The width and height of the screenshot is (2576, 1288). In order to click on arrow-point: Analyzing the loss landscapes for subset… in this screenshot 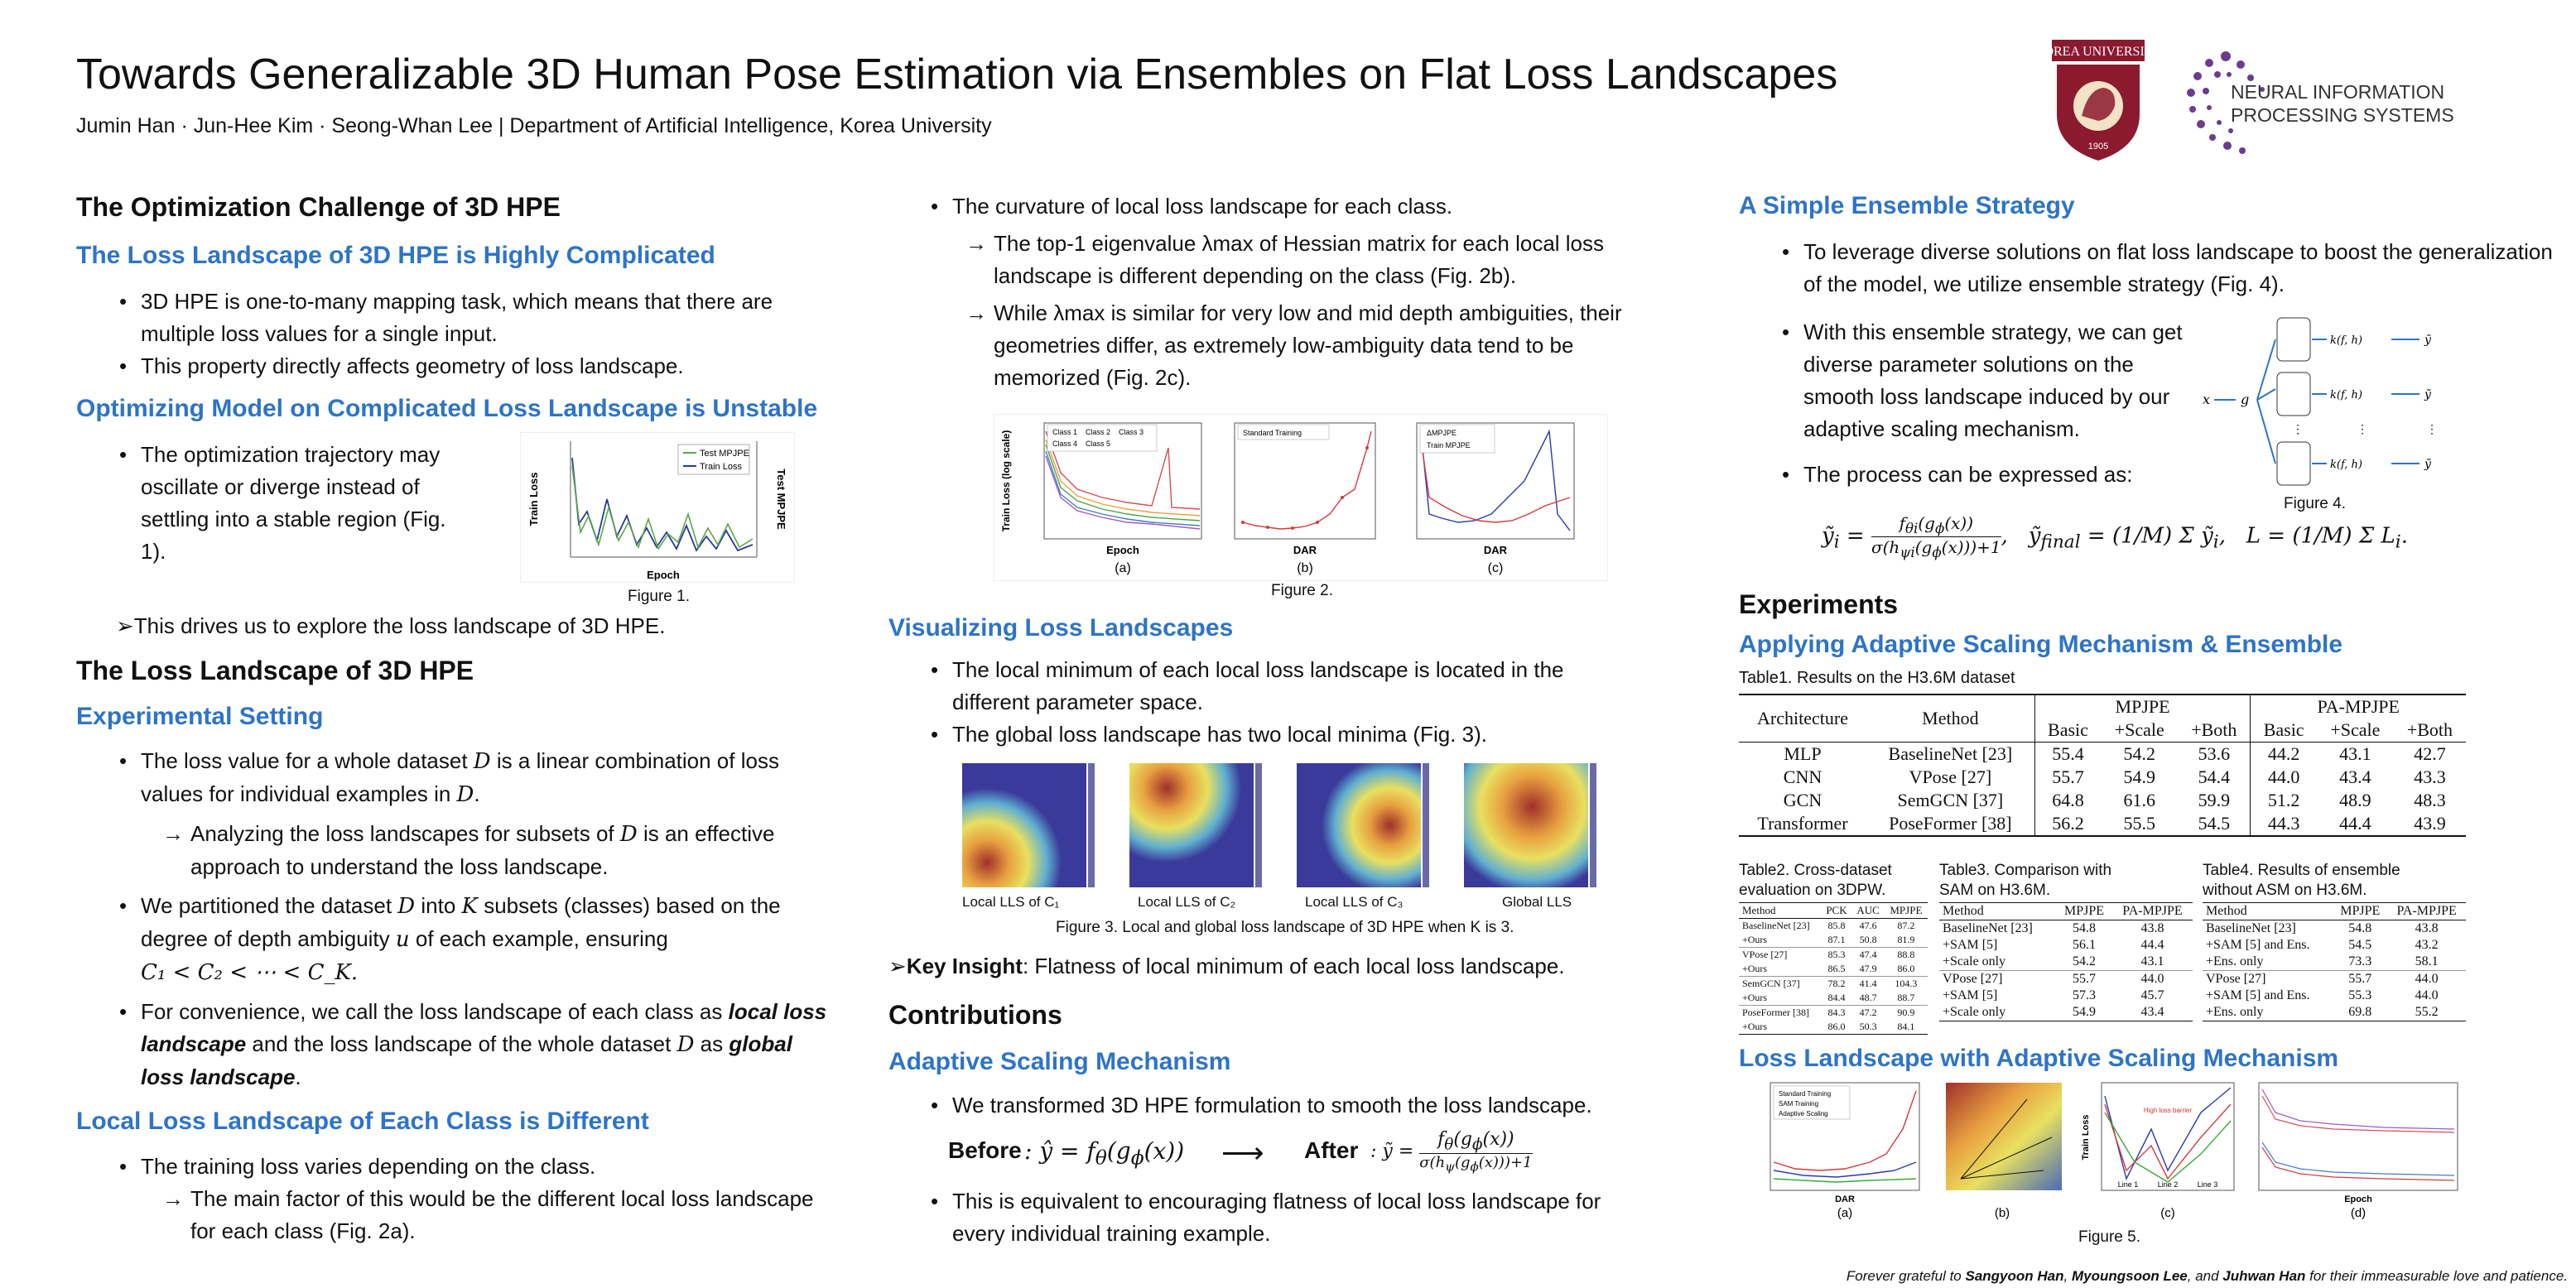, I will do `click(496, 850)`.